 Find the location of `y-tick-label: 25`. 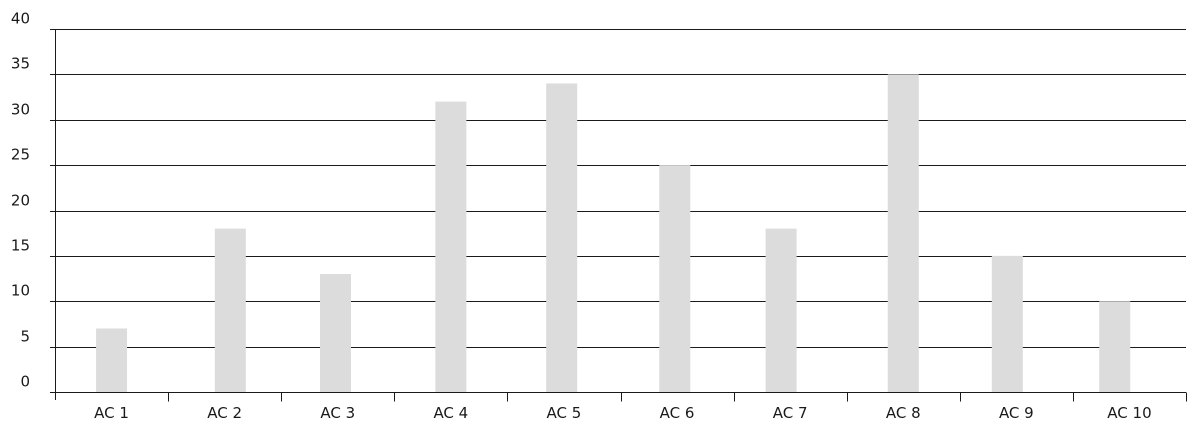

y-tick-label: 25 is located at coordinates (20, 155).